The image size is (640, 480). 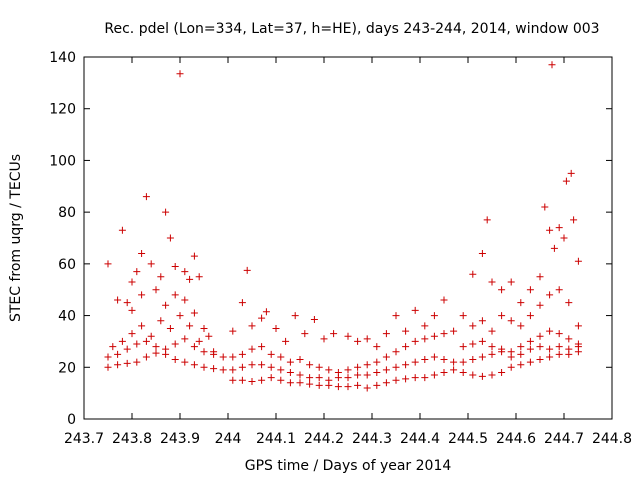 What do you see at coordinates (324, 439) in the screenshot?
I see `x-tick-label: 244.2` at bounding box center [324, 439].